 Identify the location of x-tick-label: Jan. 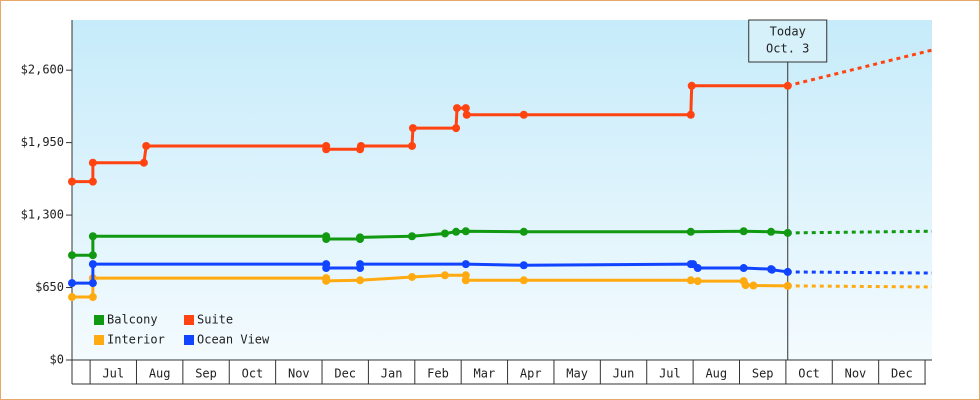
(392, 374).